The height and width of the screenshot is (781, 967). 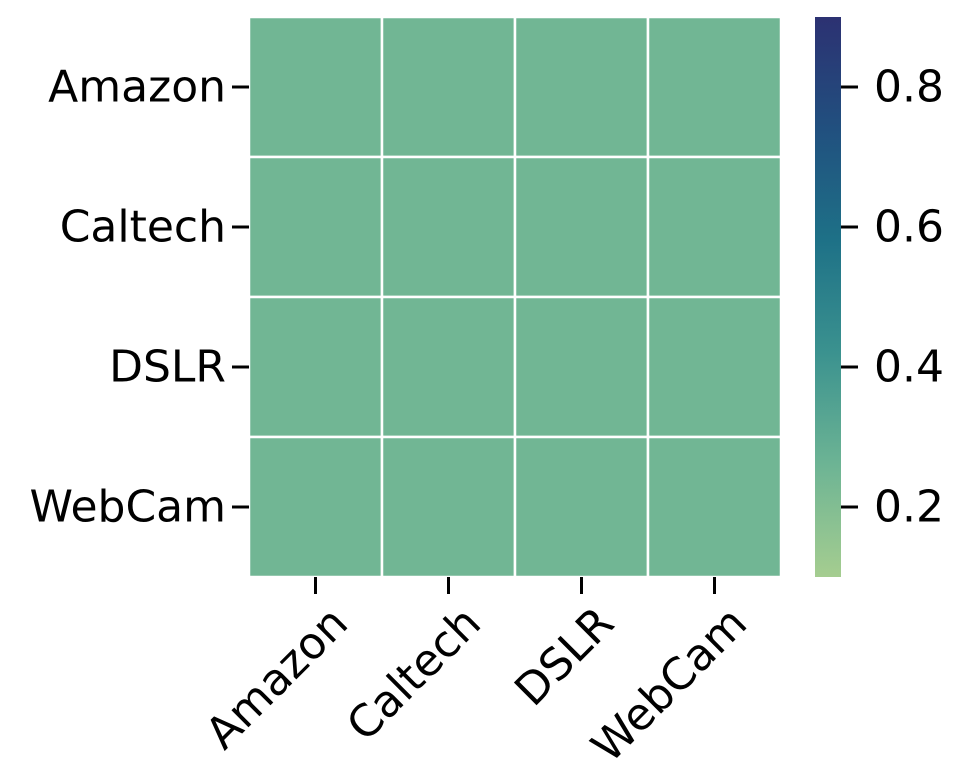 I want to click on heatmap-cell-caltech-webcam, so click(x=714, y=227).